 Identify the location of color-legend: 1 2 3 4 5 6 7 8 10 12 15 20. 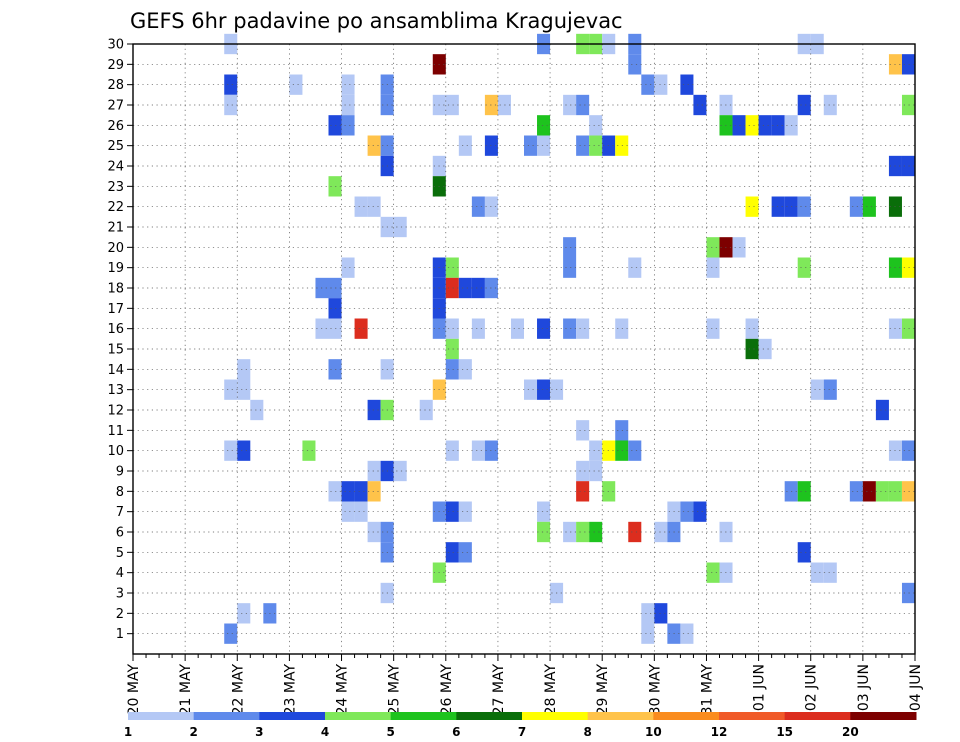
(520, 725).